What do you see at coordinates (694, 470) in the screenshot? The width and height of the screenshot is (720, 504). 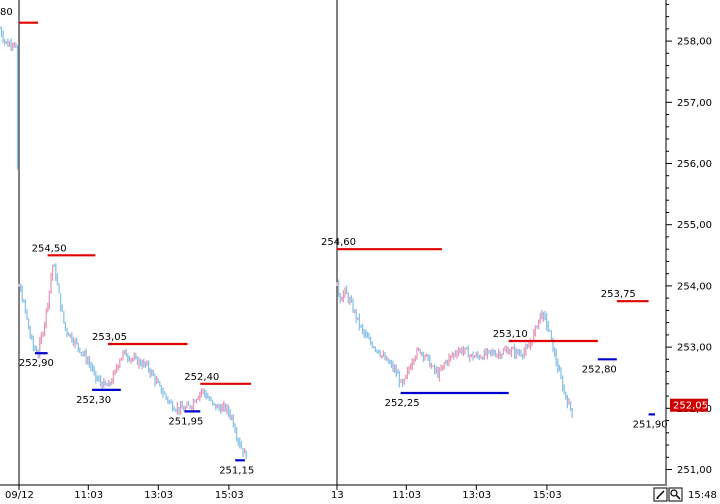 I see `y-tick-label: 251,00` at bounding box center [694, 470].